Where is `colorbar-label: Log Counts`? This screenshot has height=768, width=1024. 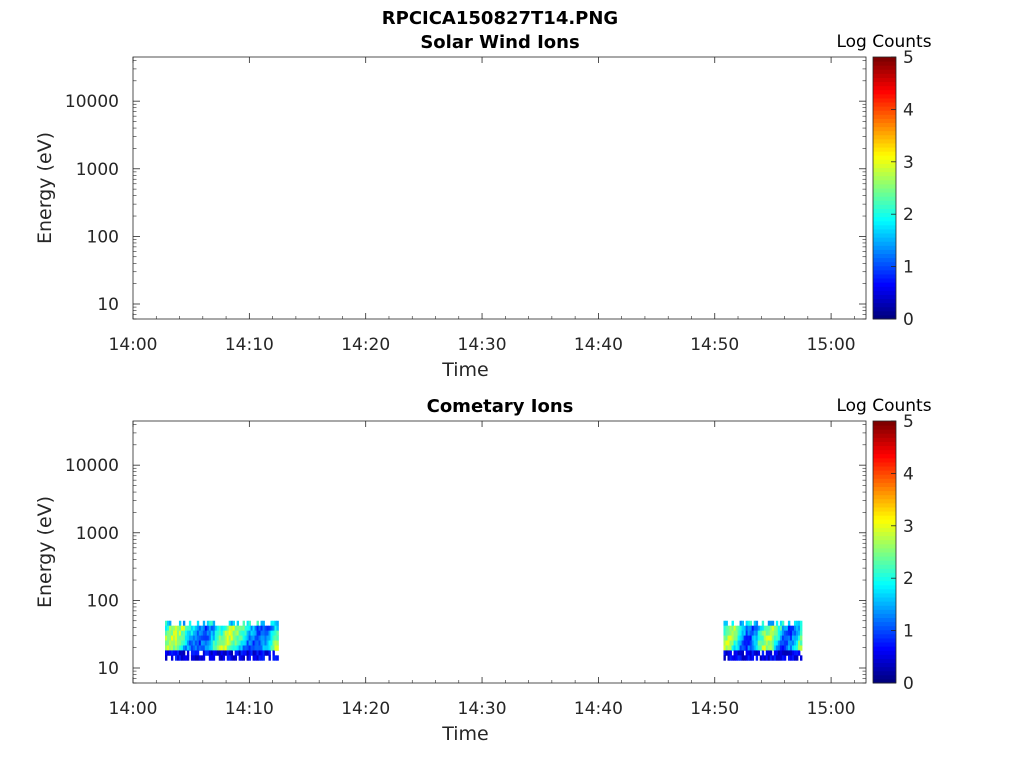
colorbar-label: Log Counts is located at coordinates (883, 406).